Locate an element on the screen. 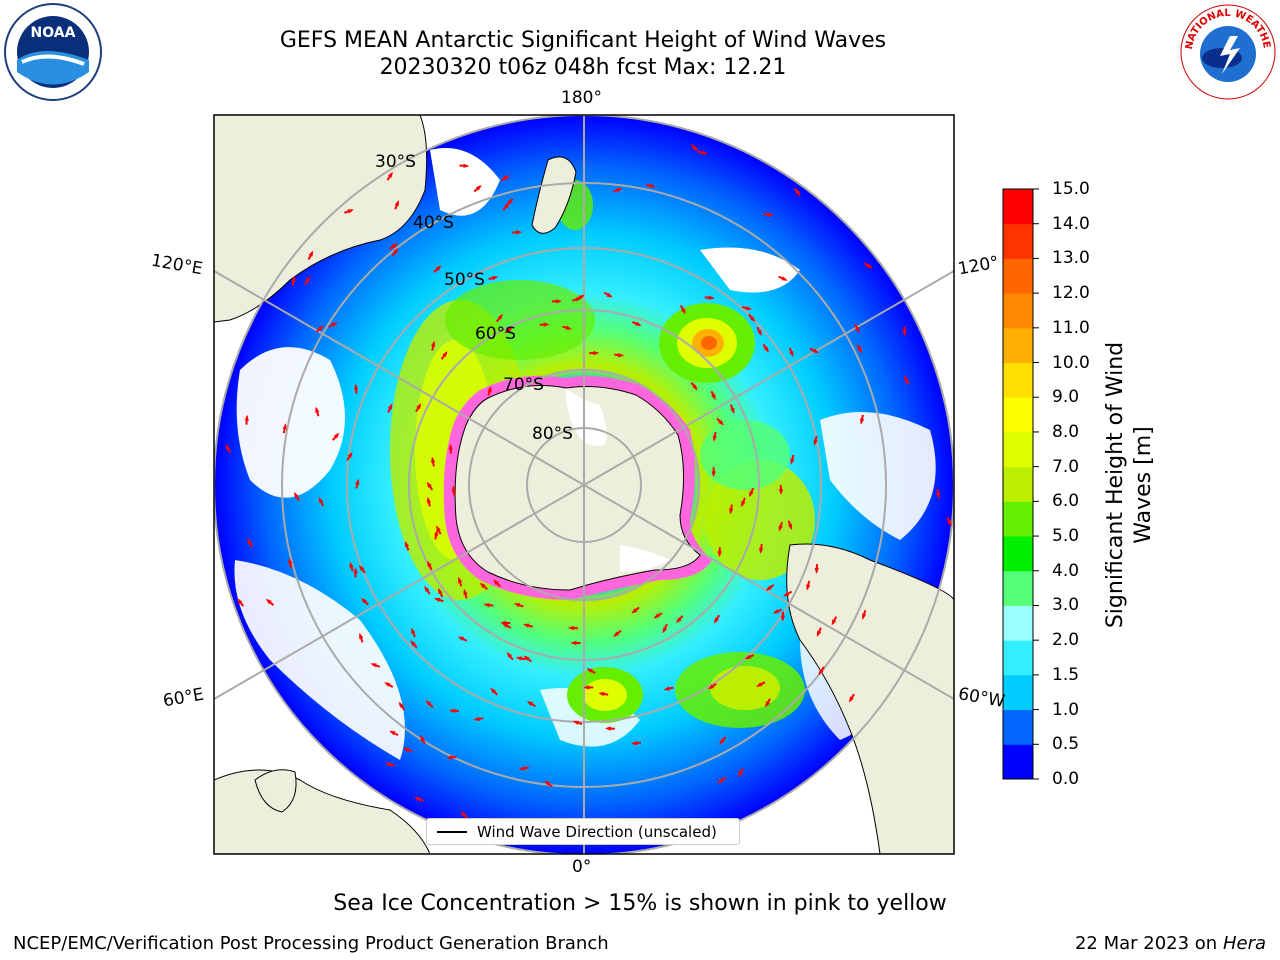 The width and height of the screenshot is (1280, 960). colorbar-tick-label: 3.0 is located at coordinates (1066, 605).